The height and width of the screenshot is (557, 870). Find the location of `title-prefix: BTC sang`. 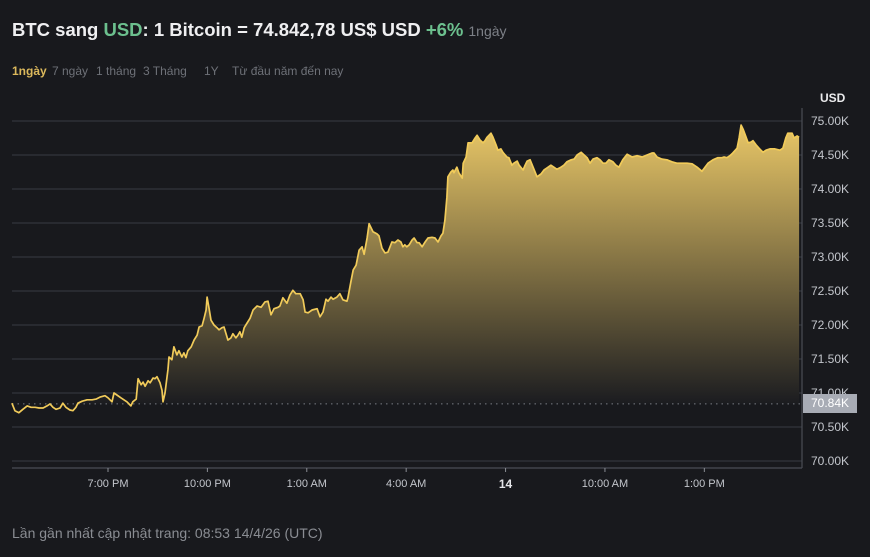

title-prefix: BTC sang is located at coordinates (58, 29).